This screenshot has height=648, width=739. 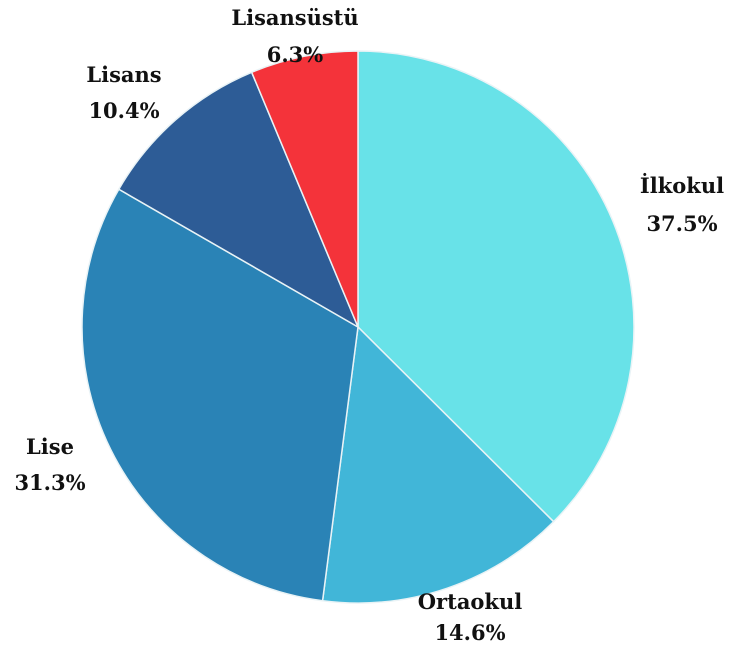 I want to click on pie-slice-ortaokul, so click(x=438, y=465).